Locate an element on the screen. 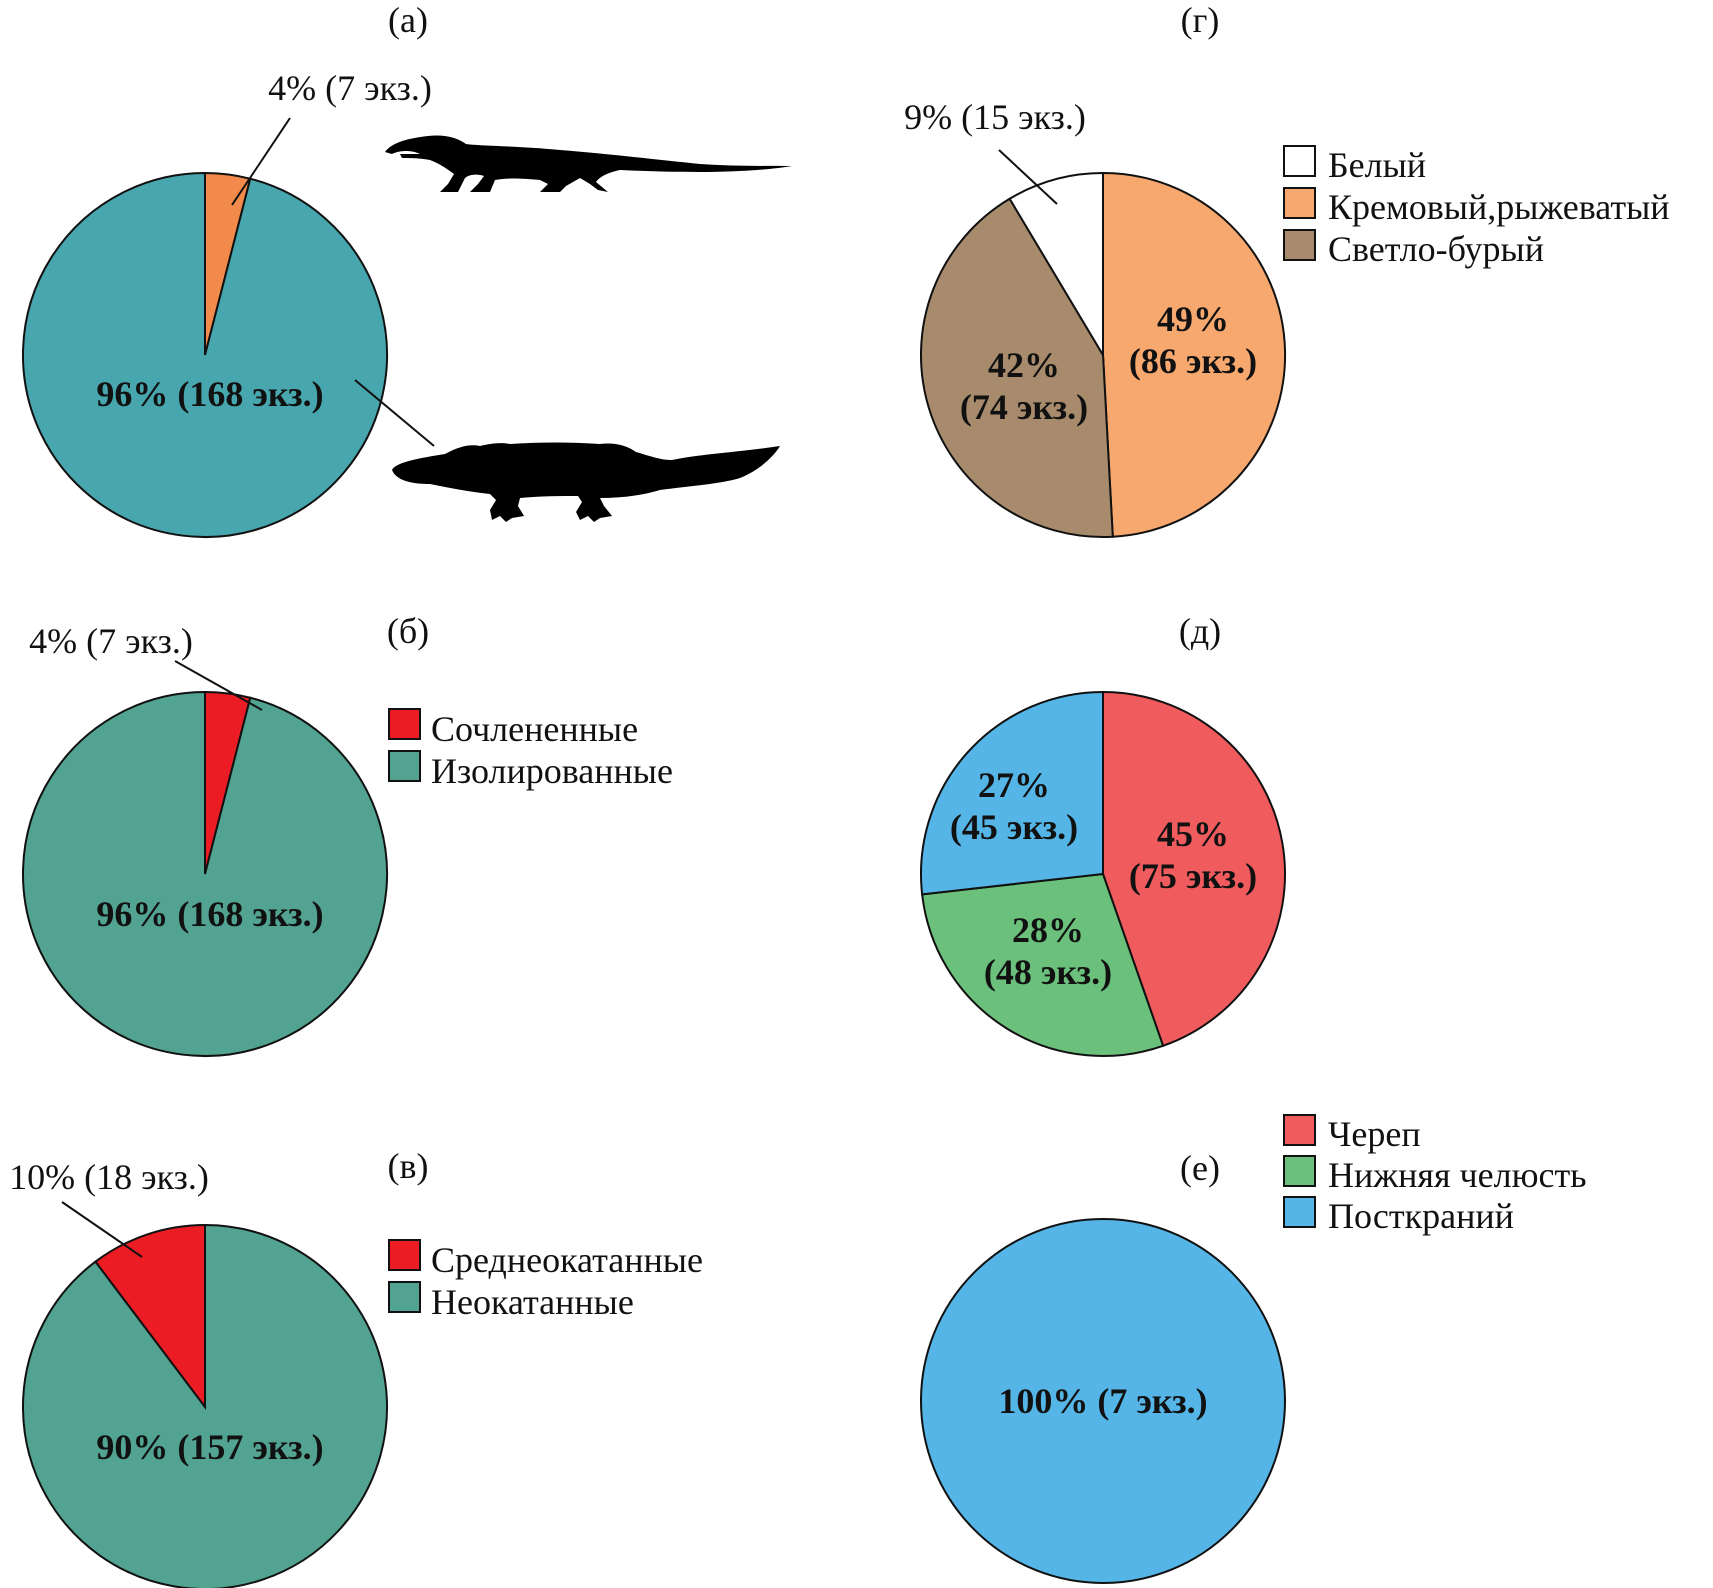 The image size is (1713, 1588). pie-chart-v is located at coordinates (205, 1405).